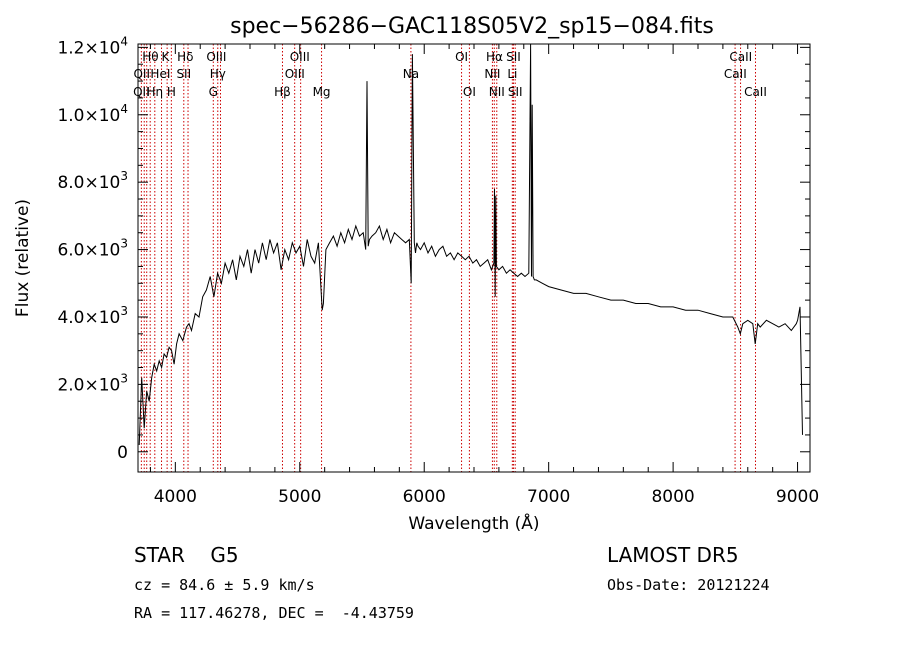 This screenshot has height=649, width=900. Describe the element at coordinates (688, 585) in the screenshot. I see `observation-date: Obs-Date: 20121224` at that location.